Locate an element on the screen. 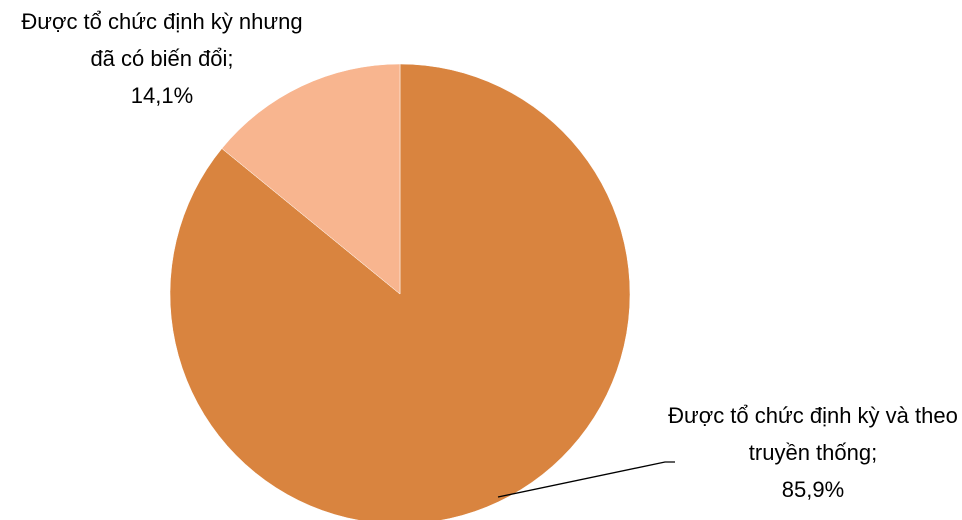 This screenshot has width=962, height=520. pie-slice is located at coordinates (311, 179).